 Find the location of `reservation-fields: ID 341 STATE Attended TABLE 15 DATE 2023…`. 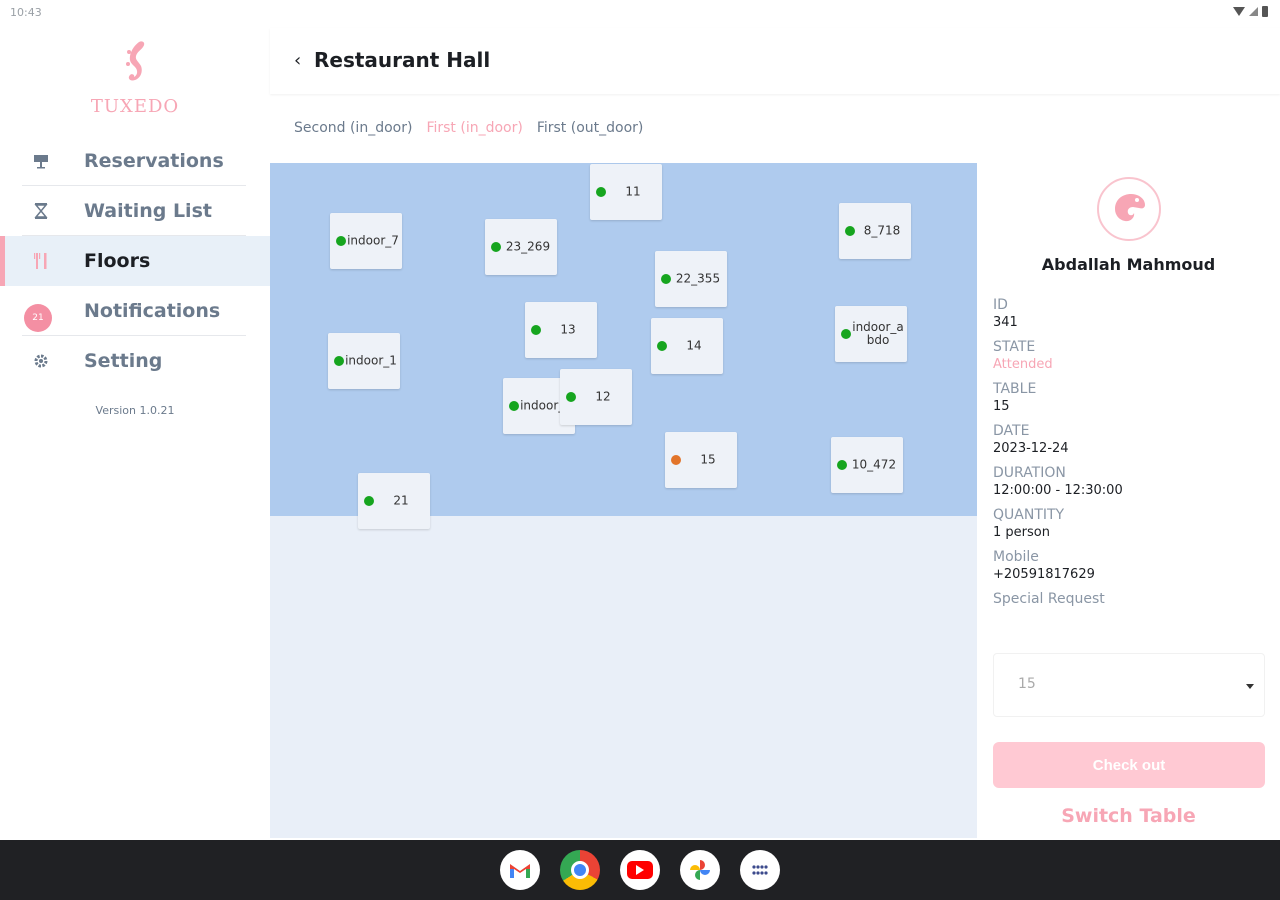

reservation-fields: ID 341 STATE Attended TABLE 15 DATE 2023… is located at coordinates (1128, 456).